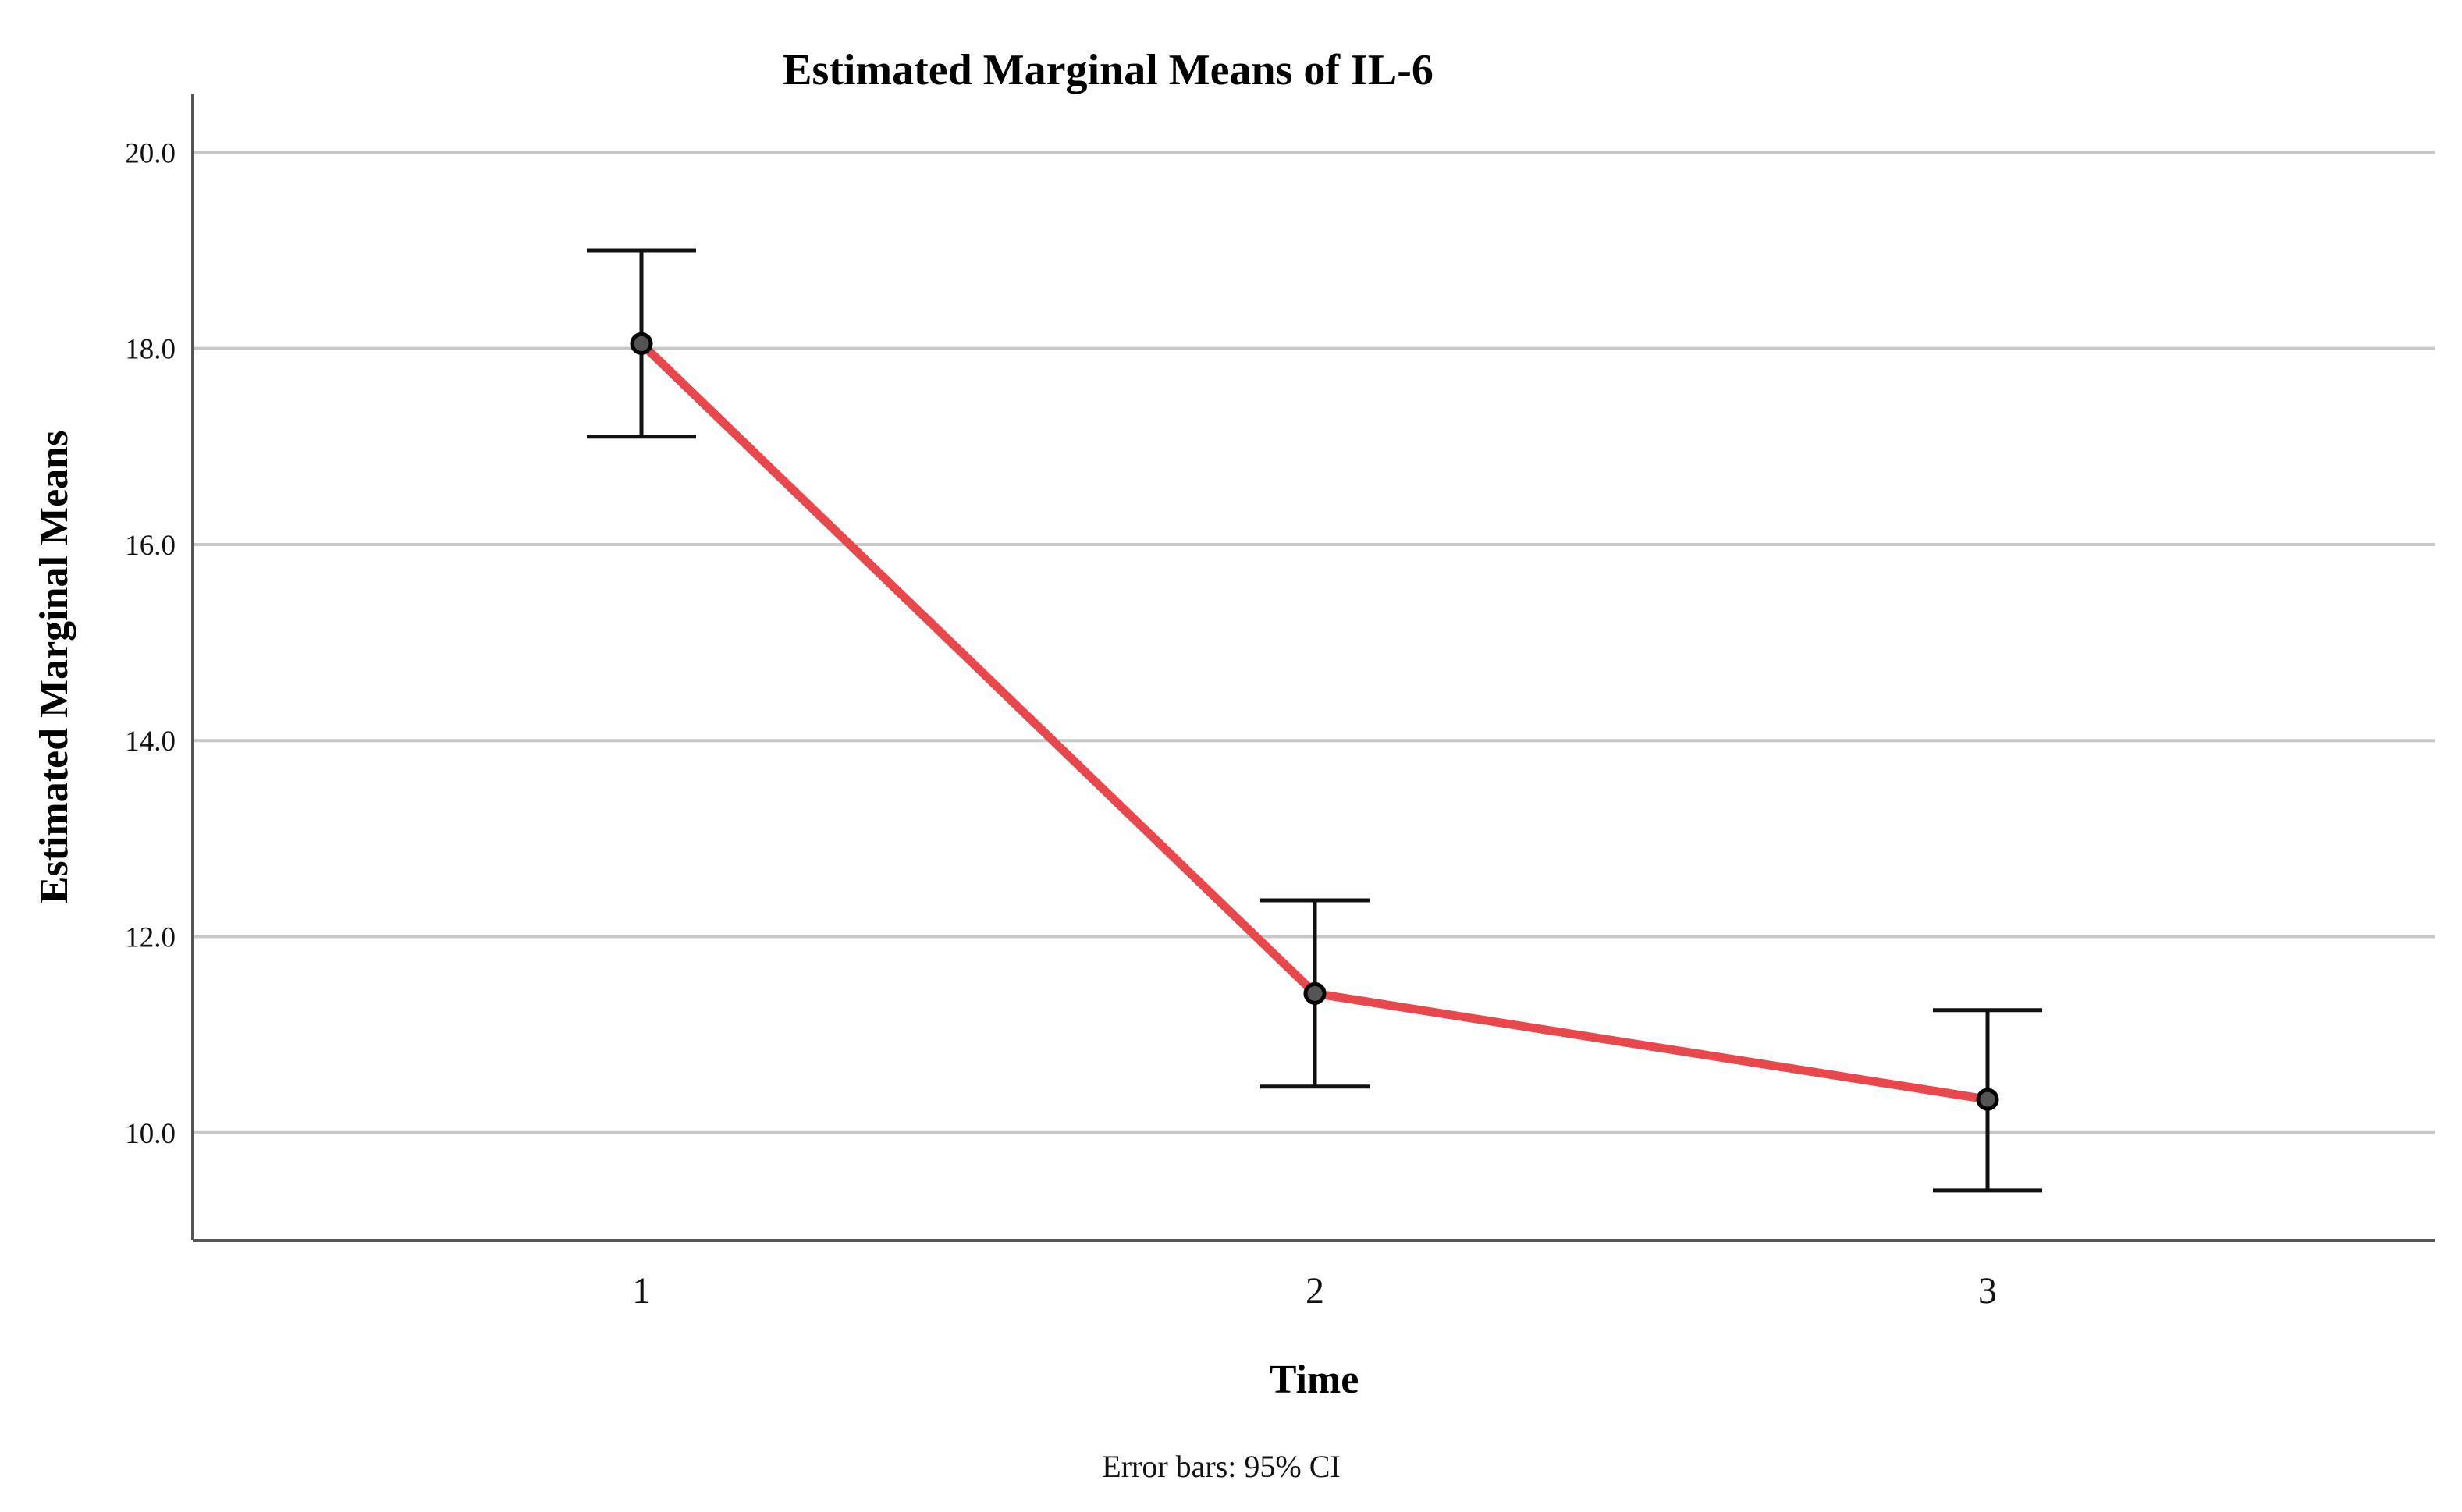  What do you see at coordinates (150, 1134) in the screenshot?
I see `y-tick-label: 10.0` at bounding box center [150, 1134].